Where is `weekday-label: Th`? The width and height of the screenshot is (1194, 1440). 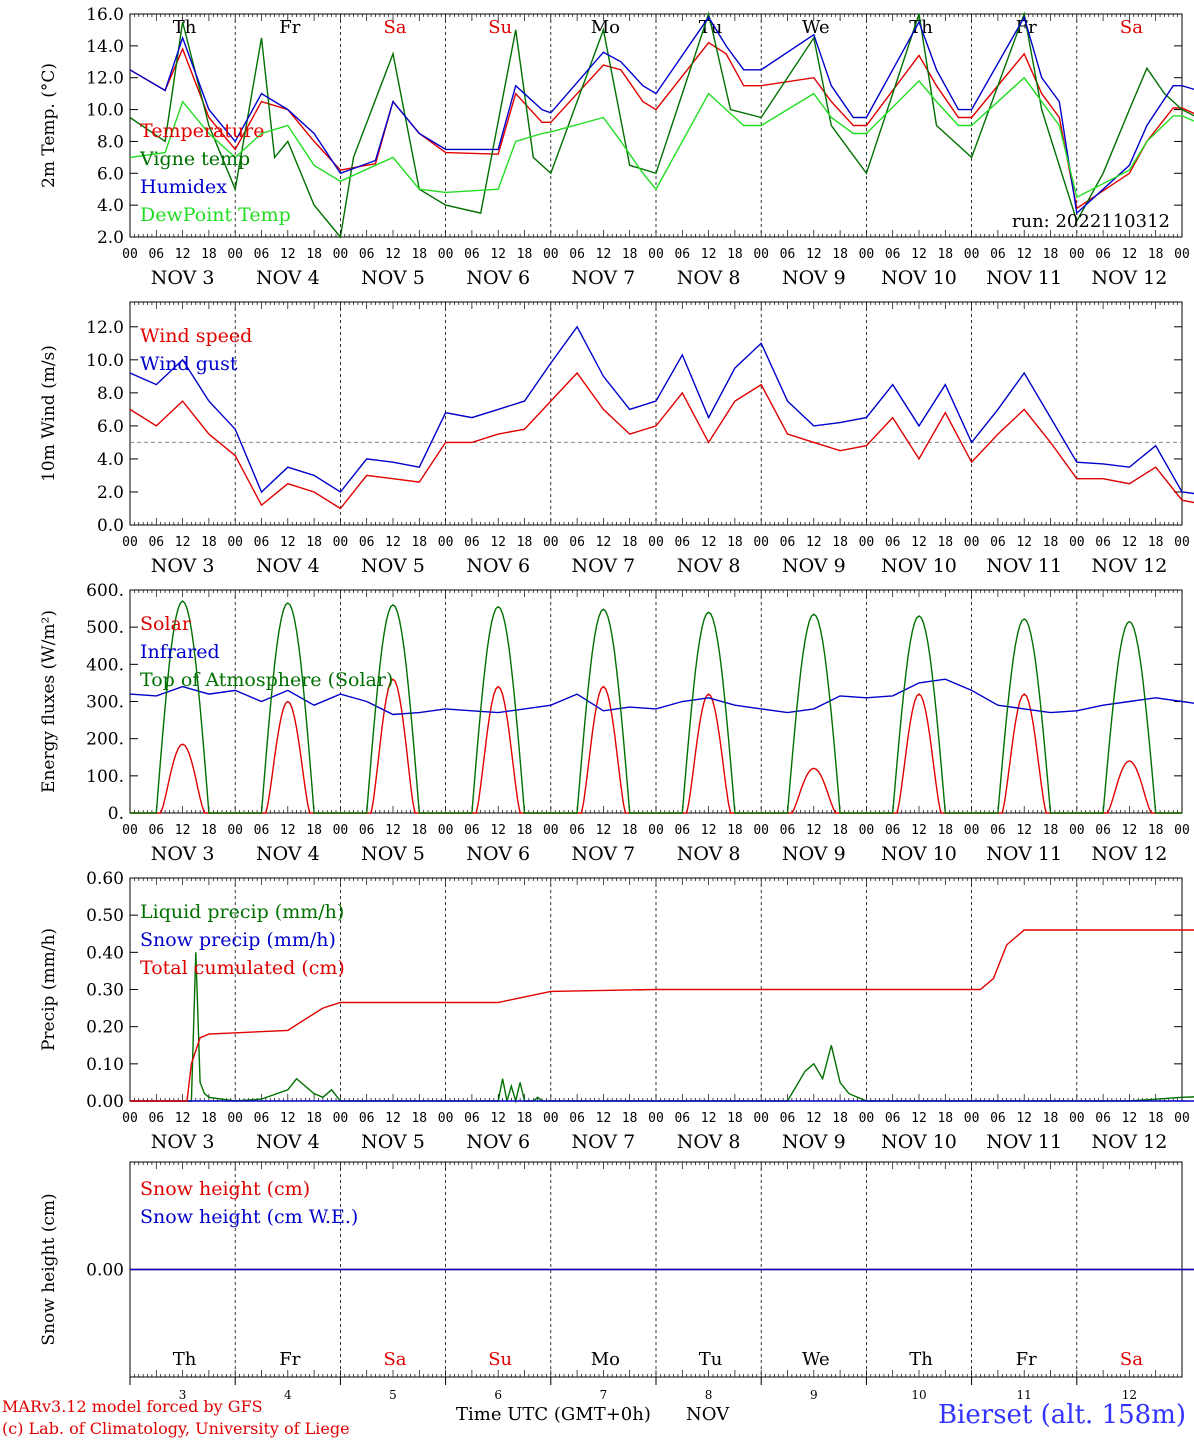 weekday-label: Th is located at coordinates (921, 1359).